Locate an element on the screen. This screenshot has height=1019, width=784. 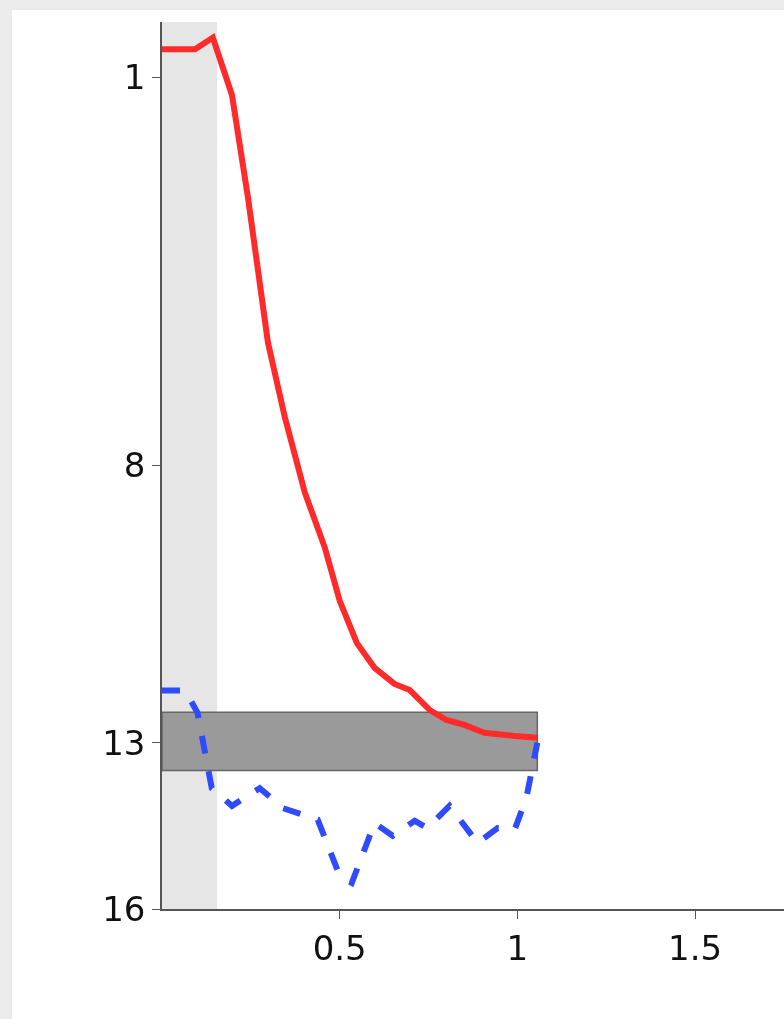
x-tick-label: 1 is located at coordinates (517, 947).